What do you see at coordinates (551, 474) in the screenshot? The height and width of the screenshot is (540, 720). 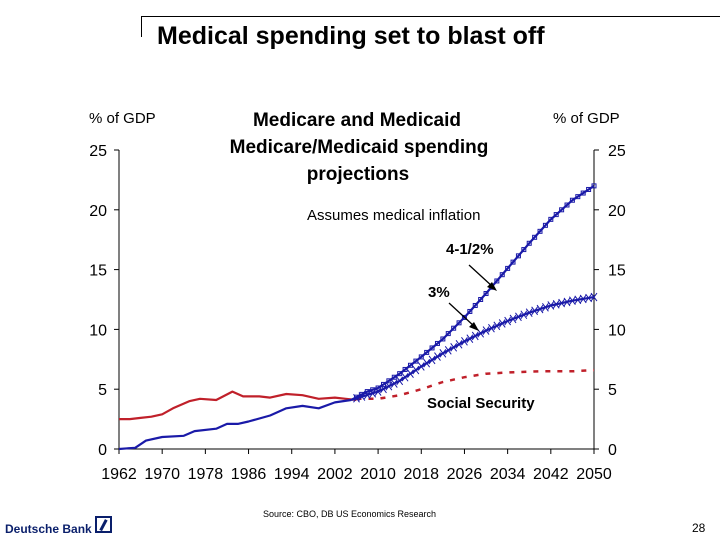 I see `x-tick-label: 2042` at bounding box center [551, 474].